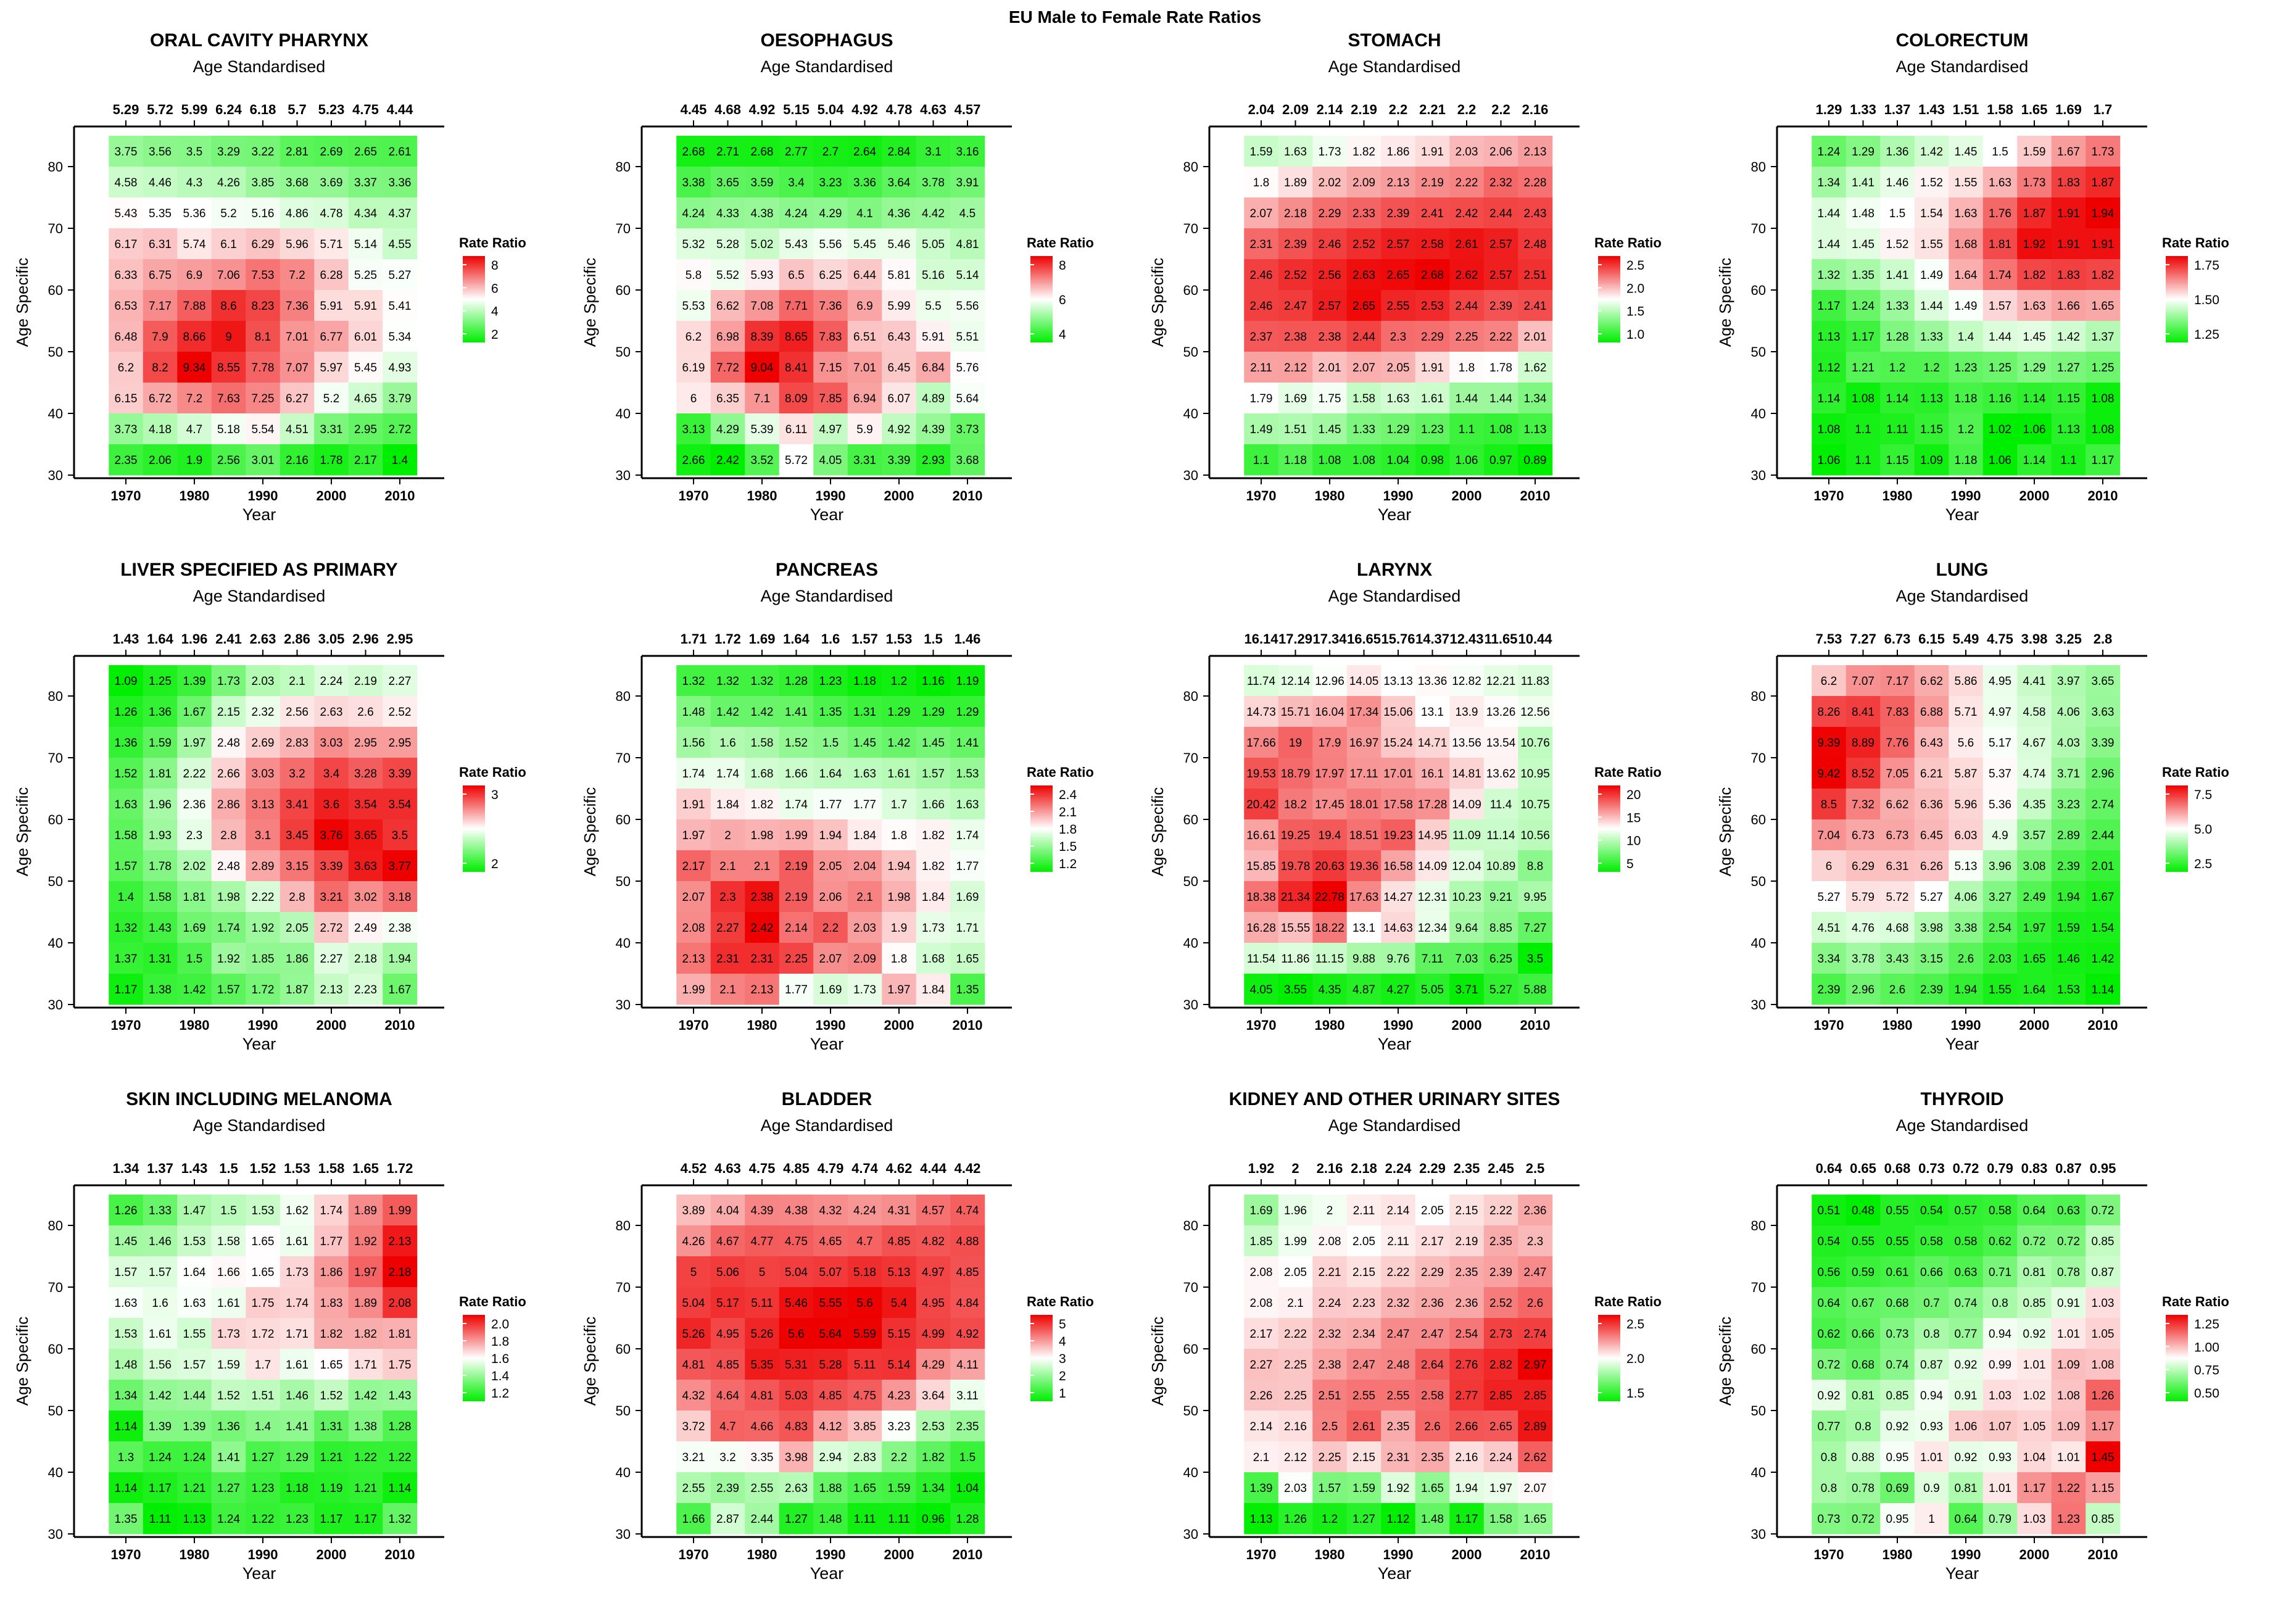 The width and height of the screenshot is (2270, 1624). What do you see at coordinates (2103, 1334) in the screenshot?
I see `cell-value: 1.05` at bounding box center [2103, 1334].